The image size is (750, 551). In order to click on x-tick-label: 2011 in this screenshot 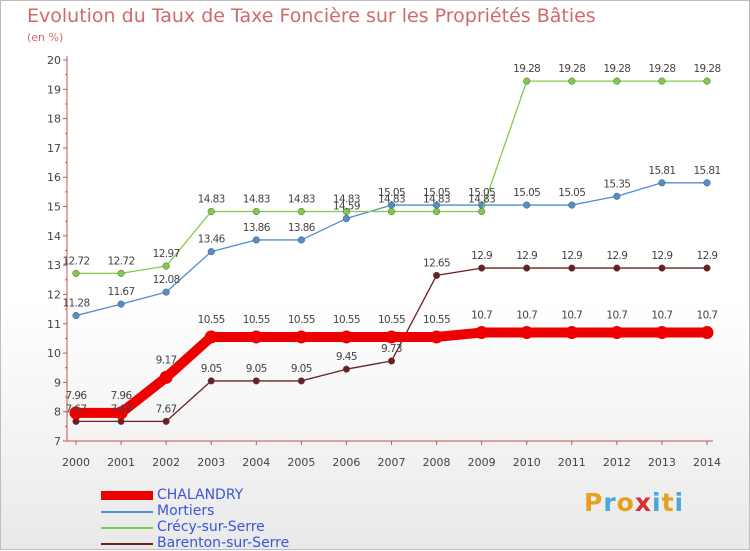, I will do `click(572, 462)`.